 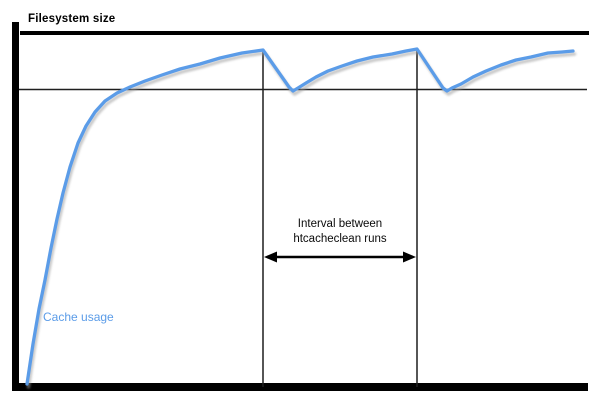 I want to click on y-axis, so click(x=15, y=206).